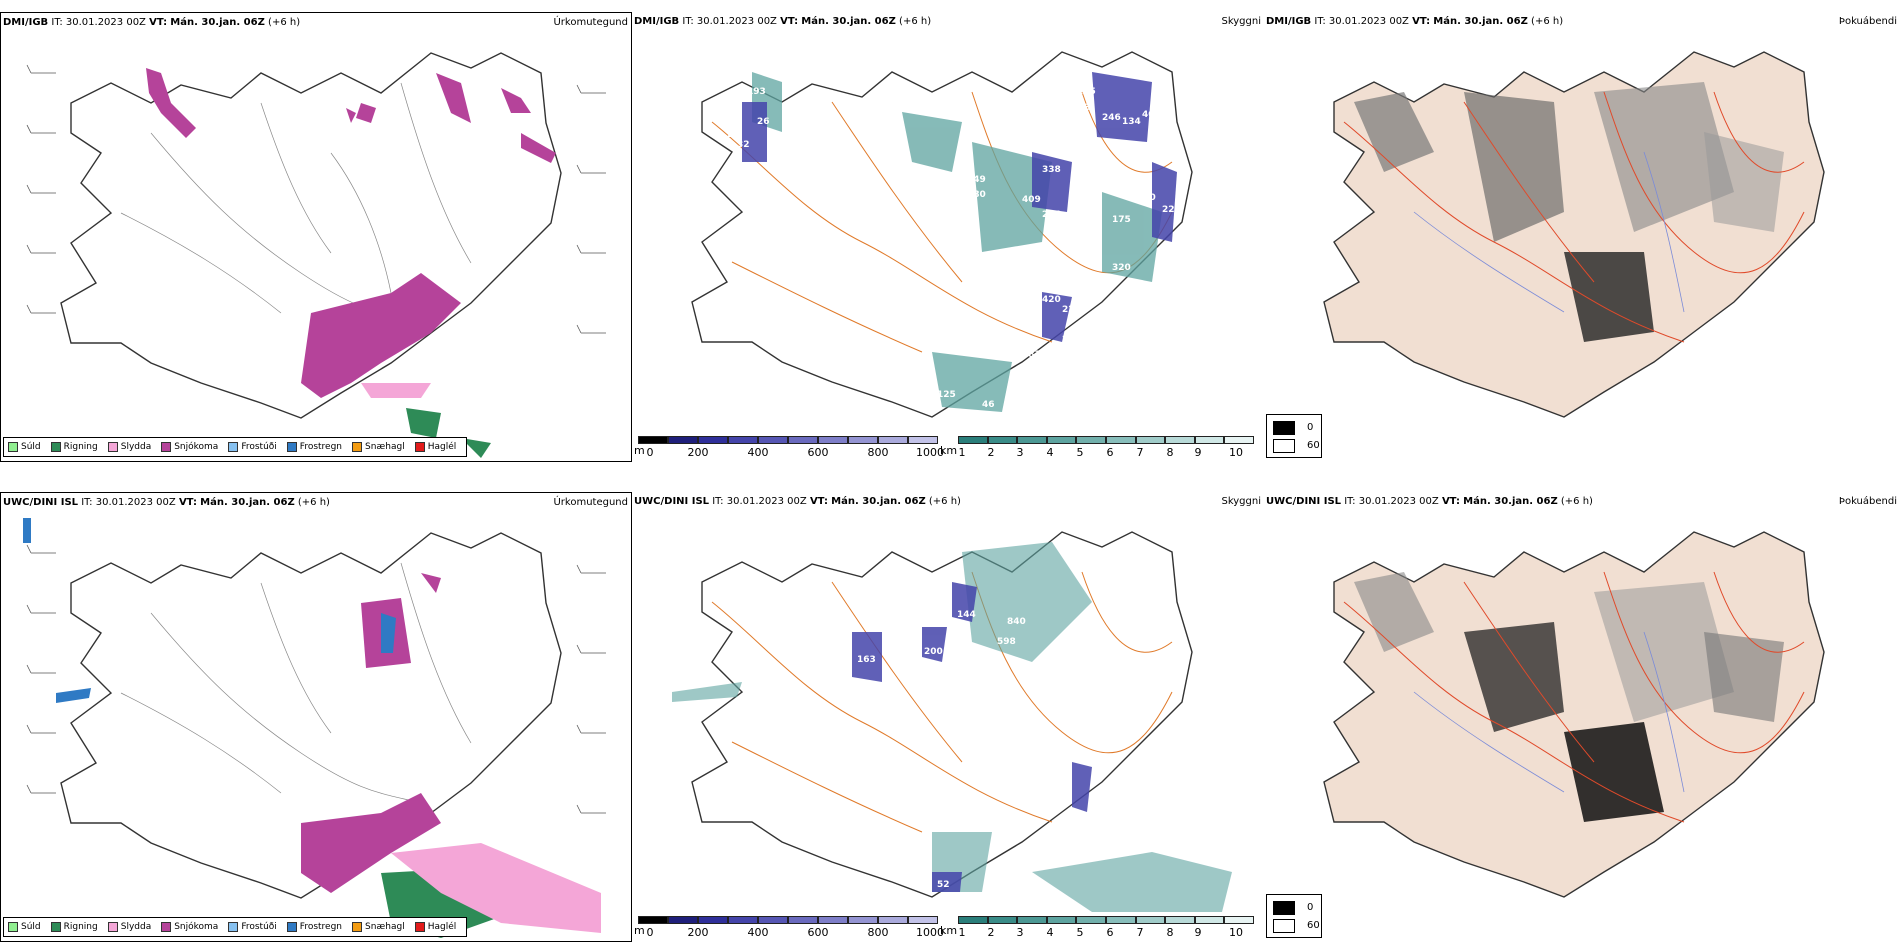 Image resolution: width=1900 pixels, height=950 pixels. Describe the element at coordinates (1096, 150) in the screenshot. I see `svg-text: 239` at that location.